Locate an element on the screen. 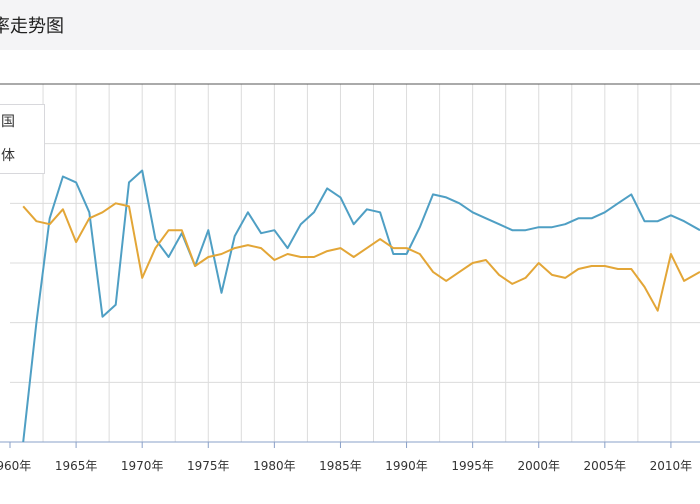 The width and height of the screenshot is (700, 504). legend-item-ti: 体 is located at coordinates (8, 155).